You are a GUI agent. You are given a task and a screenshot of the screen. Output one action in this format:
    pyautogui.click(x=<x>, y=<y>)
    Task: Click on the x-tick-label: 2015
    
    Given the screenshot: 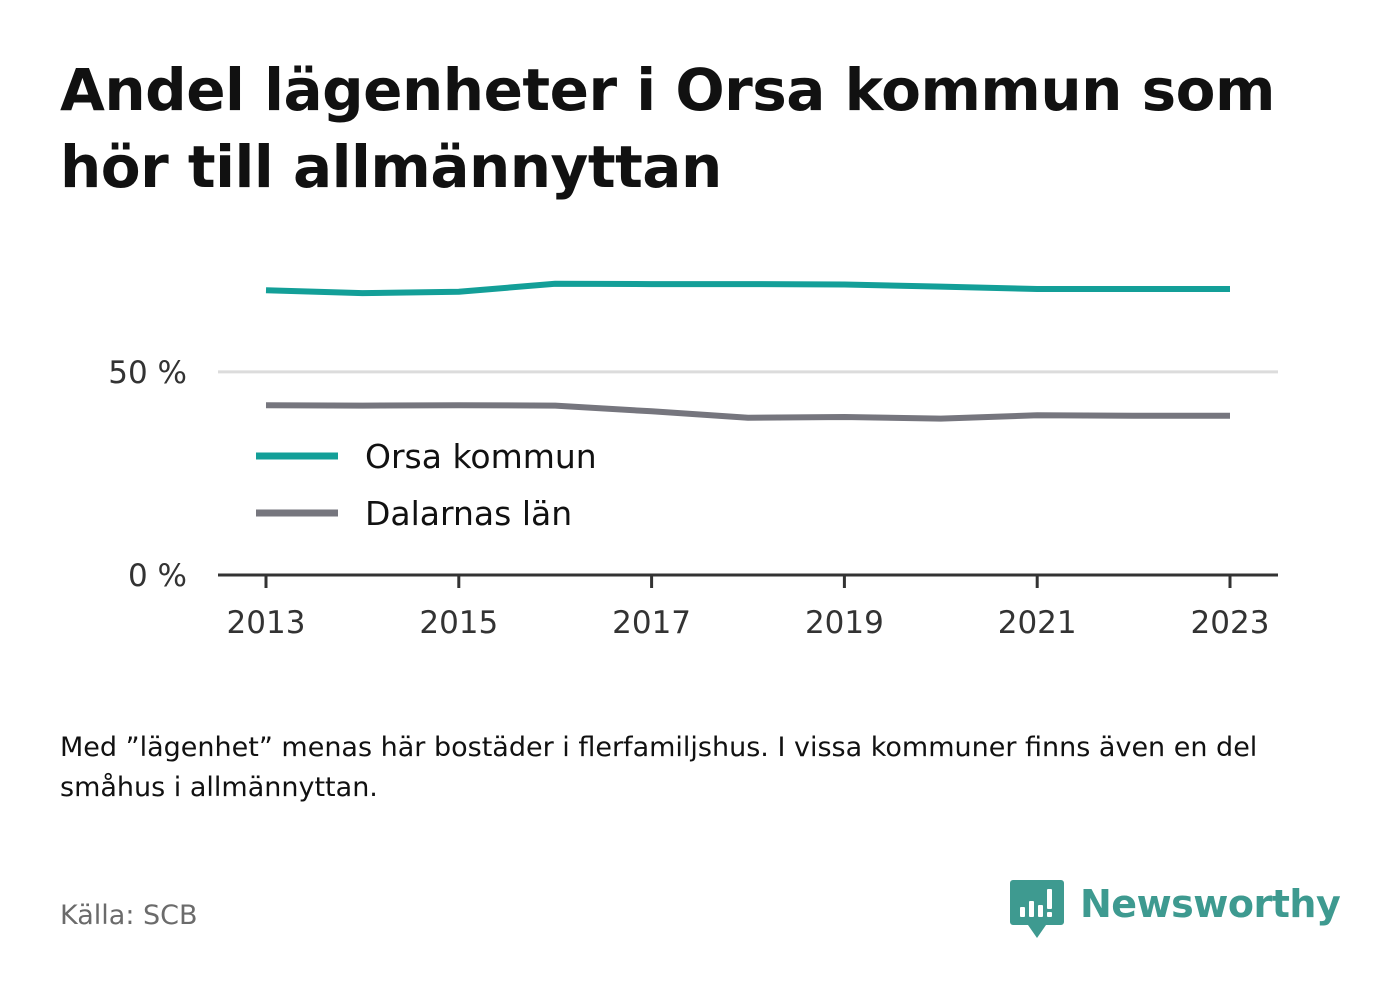 What is the action you would take?
    pyautogui.click(x=458, y=623)
    